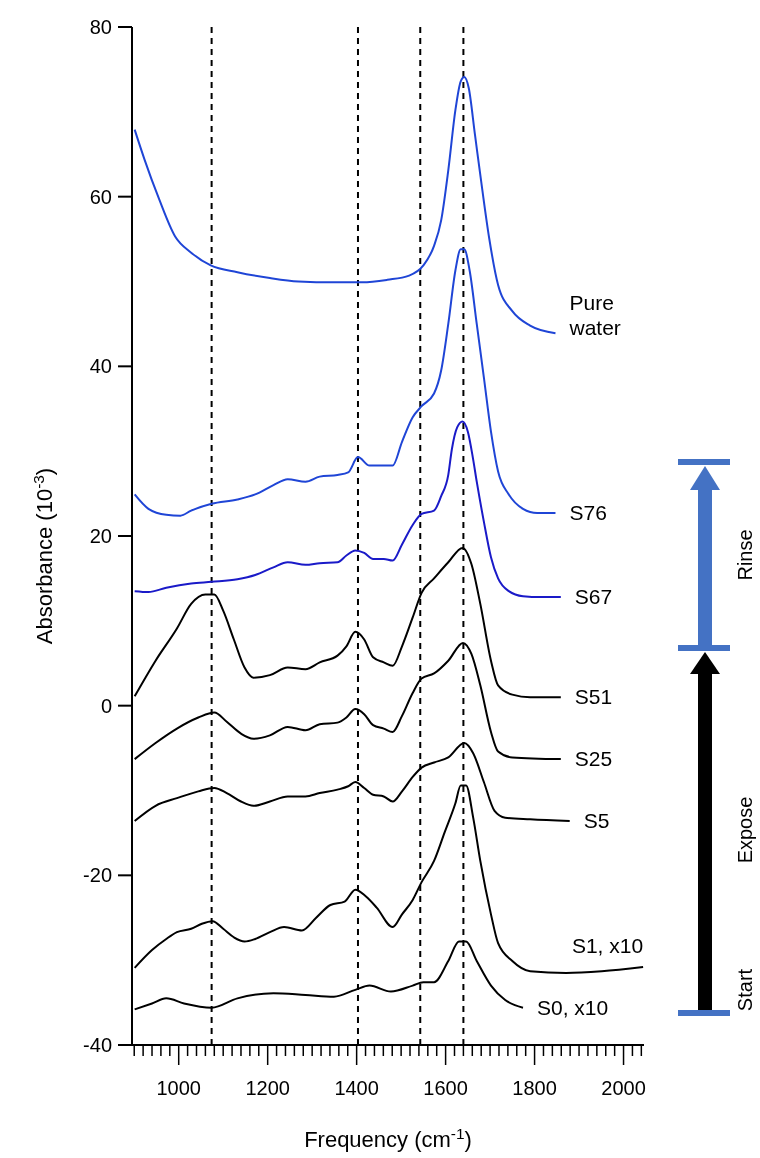  I want to click on x-tick-label: 1800, so click(534, 1088).